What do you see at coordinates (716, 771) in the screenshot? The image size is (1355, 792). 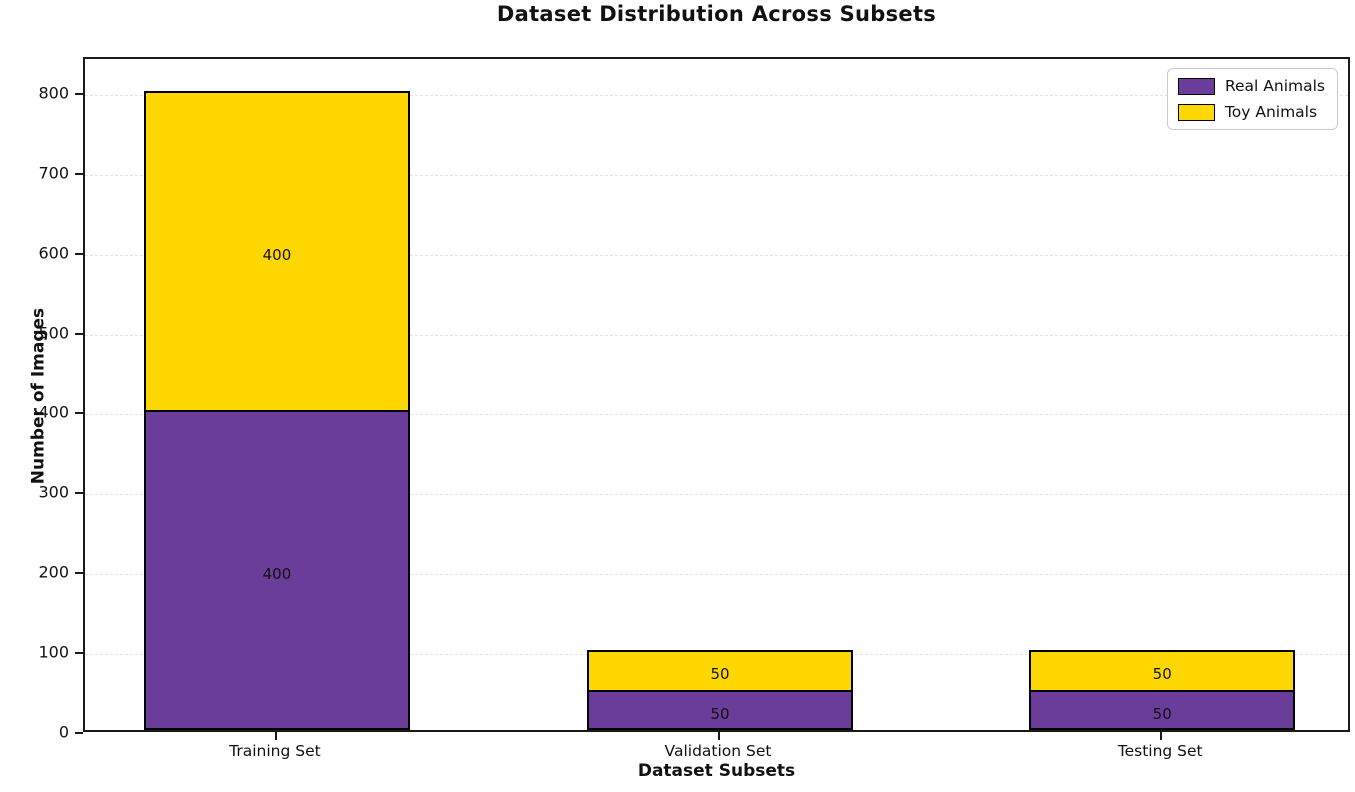 I see `x-axis-title: Dataset Subsets` at bounding box center [716, 771].